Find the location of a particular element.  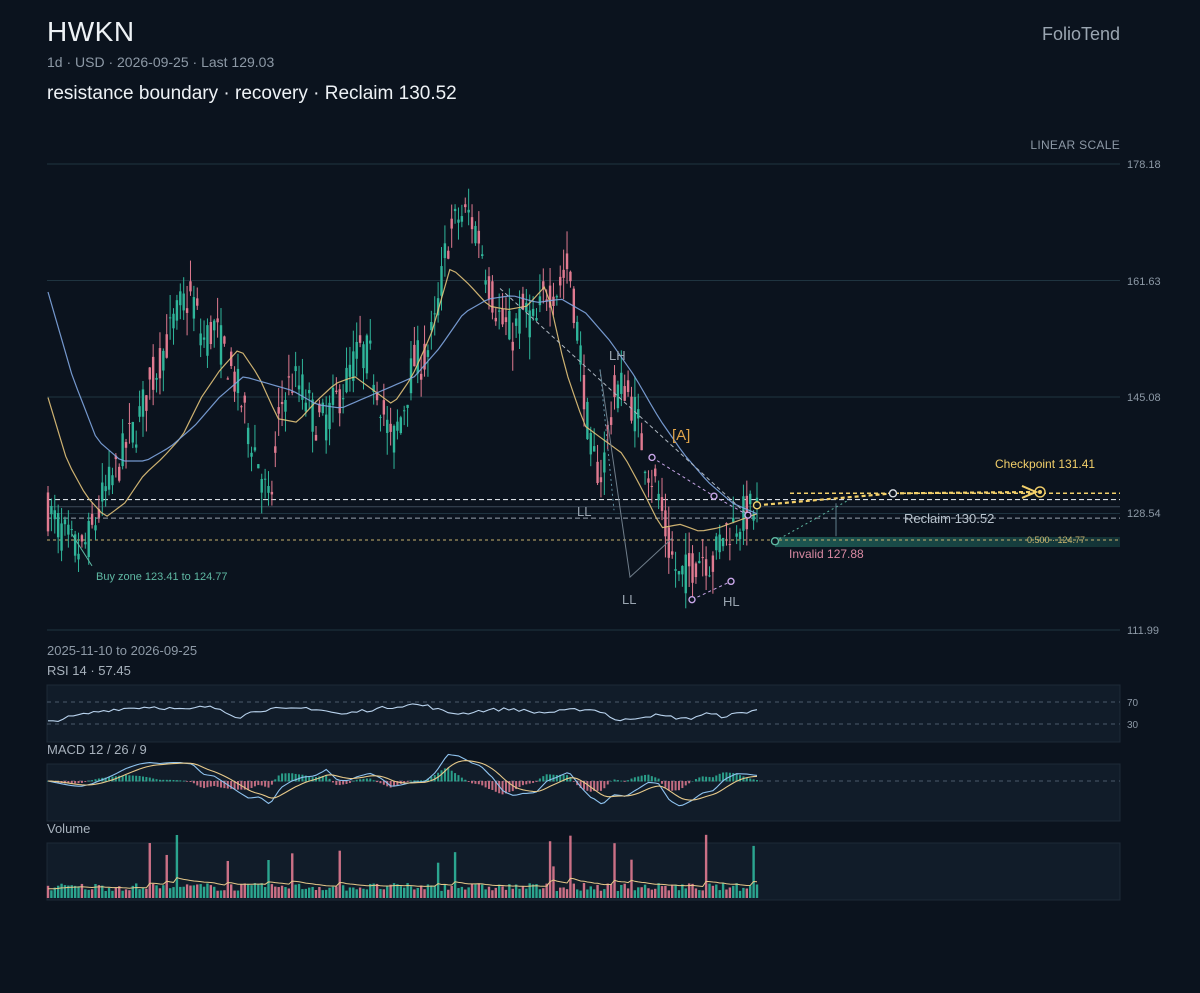

volume-average-line is located at coordinates (402, 883).